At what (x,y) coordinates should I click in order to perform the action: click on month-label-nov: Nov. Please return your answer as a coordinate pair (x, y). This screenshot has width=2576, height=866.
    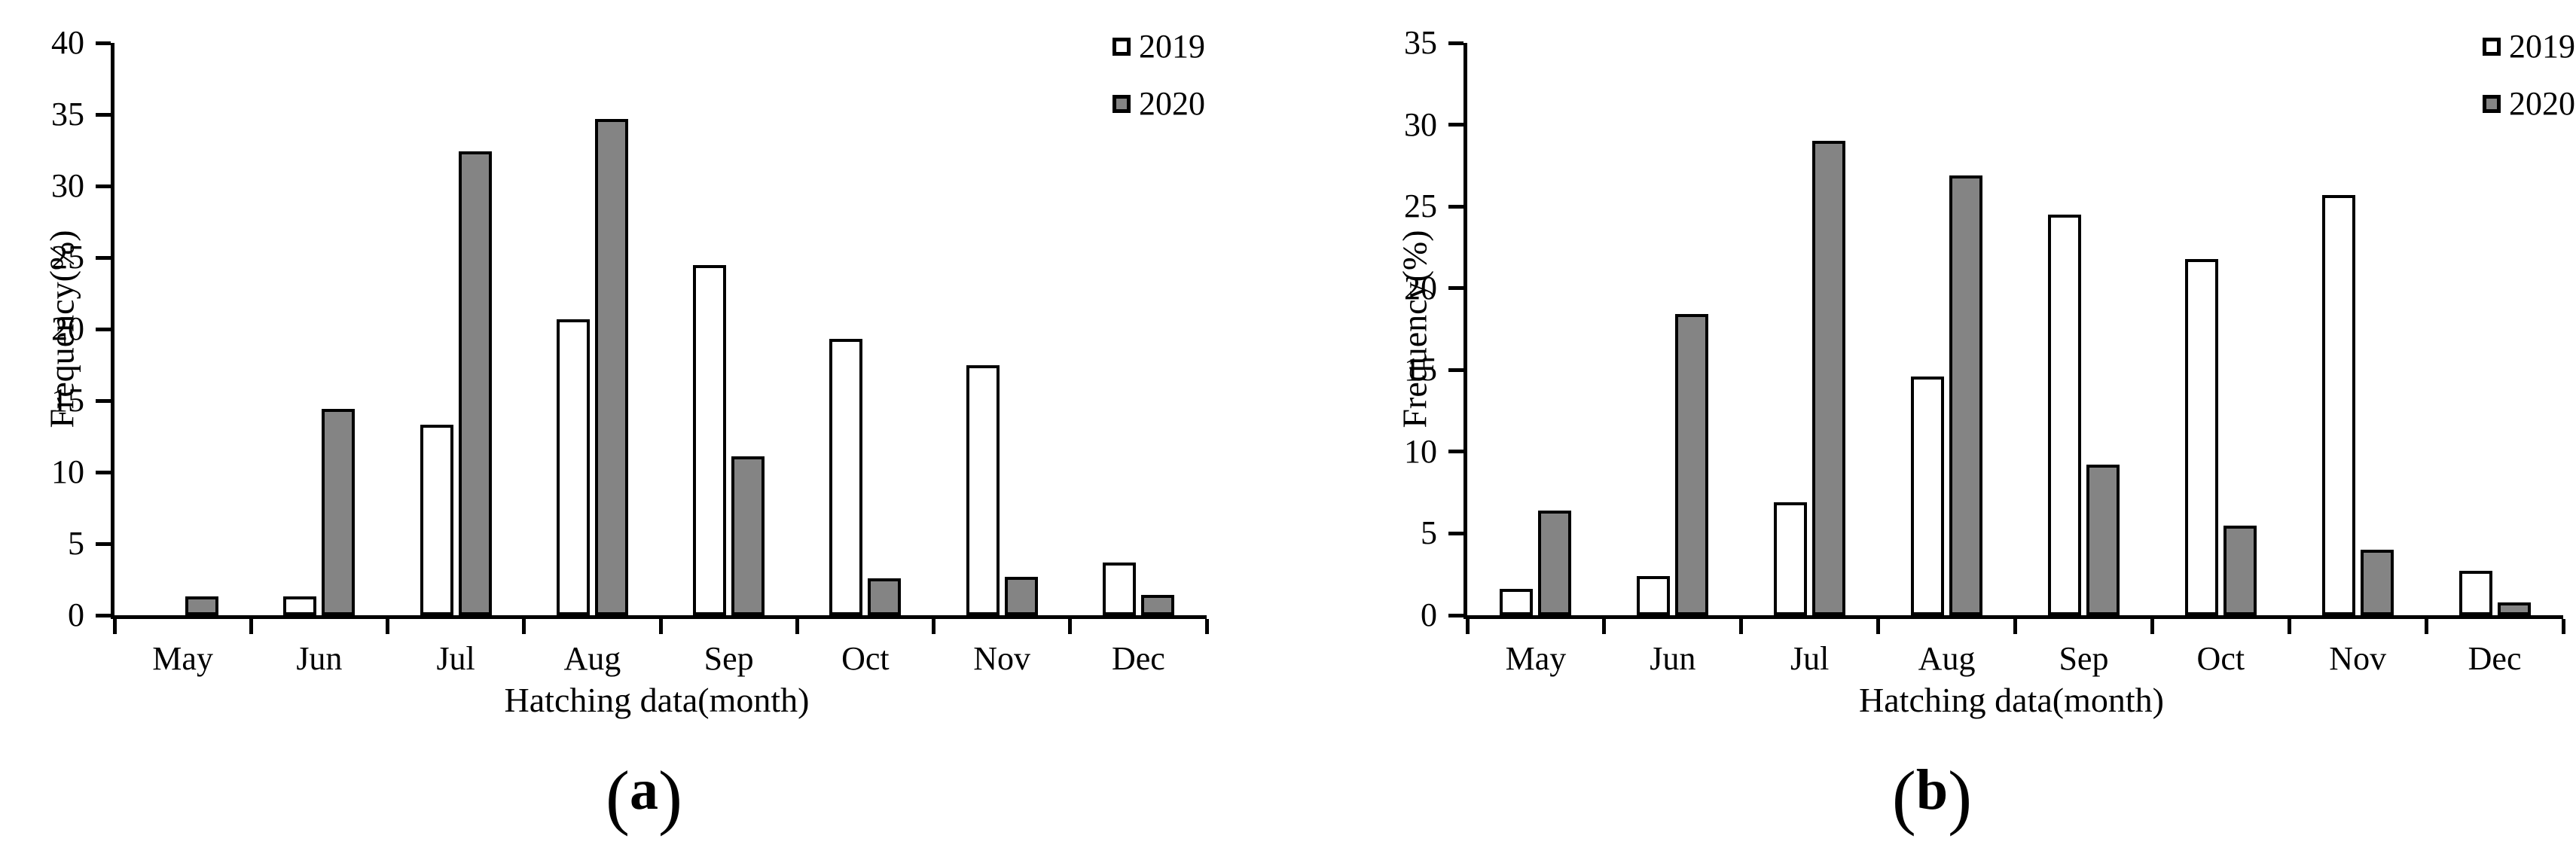
    Looking at the image, I should click on (1002, 658).